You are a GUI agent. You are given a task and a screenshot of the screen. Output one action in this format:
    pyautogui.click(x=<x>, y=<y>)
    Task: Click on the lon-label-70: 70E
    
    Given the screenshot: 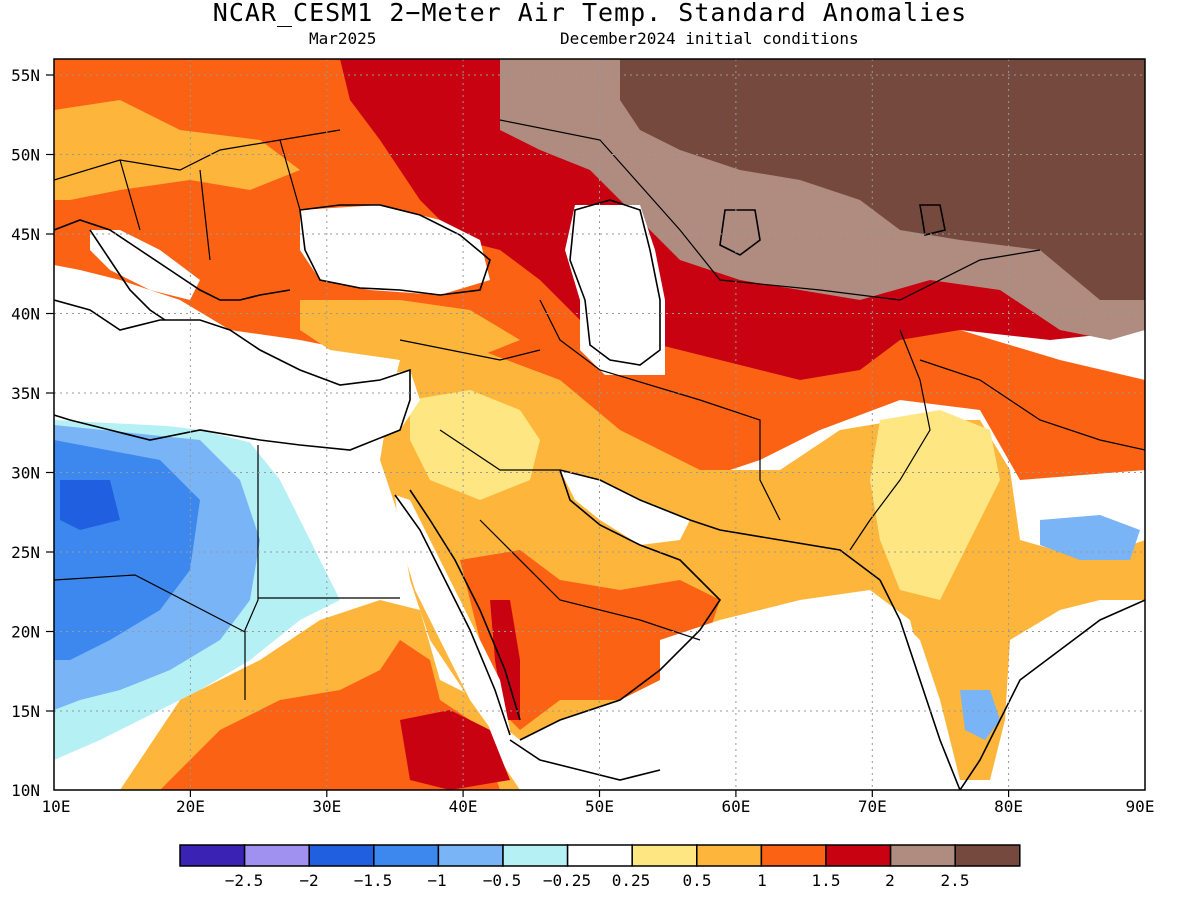 What is the action you would take?
    pyautogui.click(x=872, y=806)
    